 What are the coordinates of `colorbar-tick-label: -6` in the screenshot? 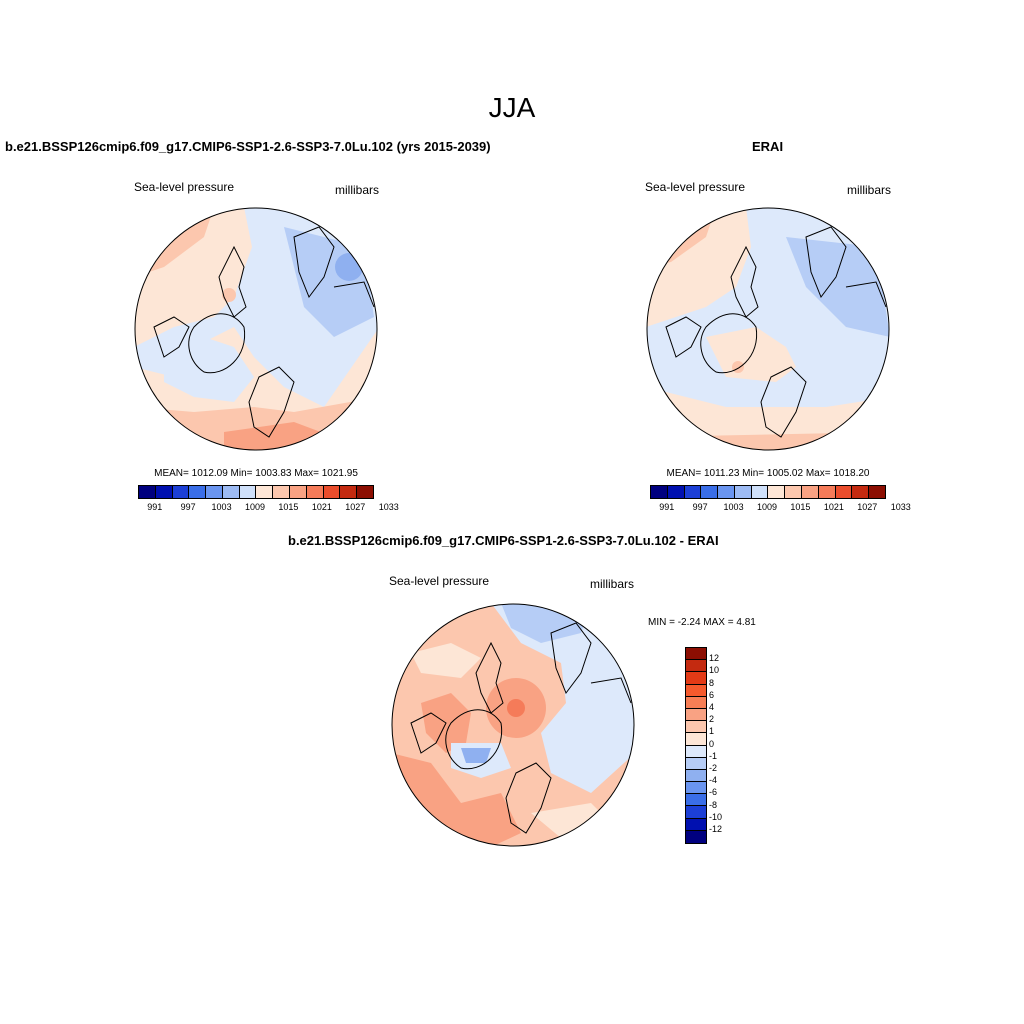 It's located at (713, 792).